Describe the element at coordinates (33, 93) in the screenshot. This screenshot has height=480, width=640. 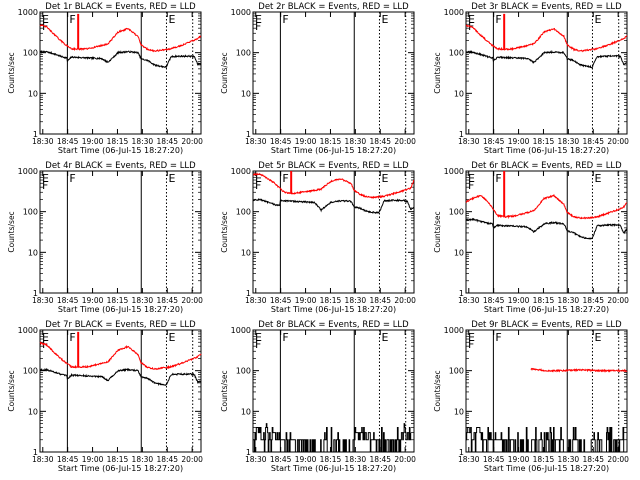
I see `panel-1-y-tick-label-1: 10` at that location.